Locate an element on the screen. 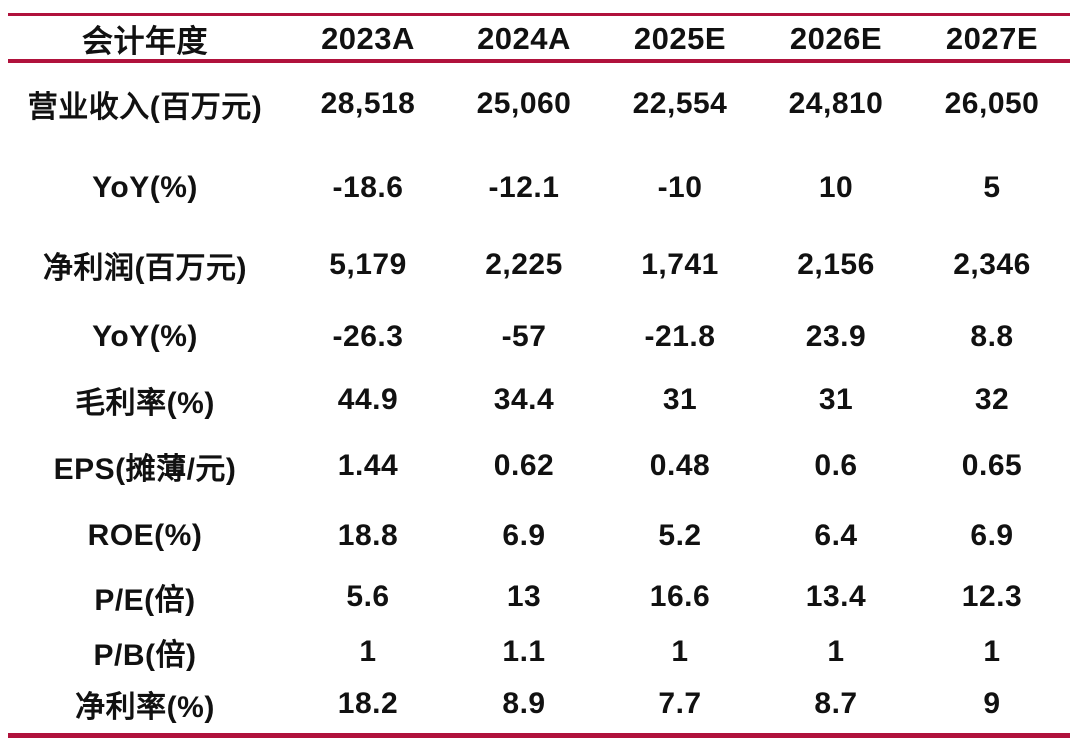  cell-value: 5.2 is located at coordinates (680, 535).